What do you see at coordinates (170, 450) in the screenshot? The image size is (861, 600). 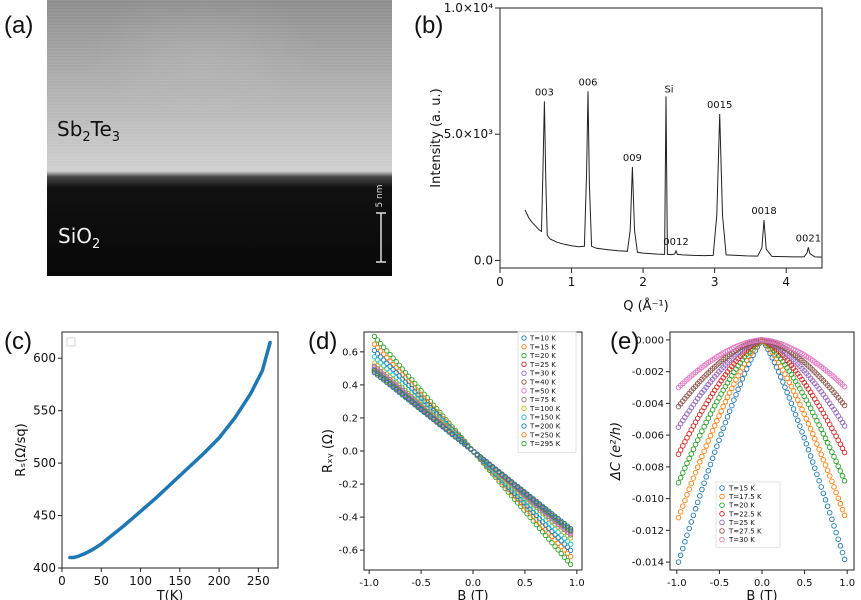 I see `resistance-curve` at bounding box center [170, 450].